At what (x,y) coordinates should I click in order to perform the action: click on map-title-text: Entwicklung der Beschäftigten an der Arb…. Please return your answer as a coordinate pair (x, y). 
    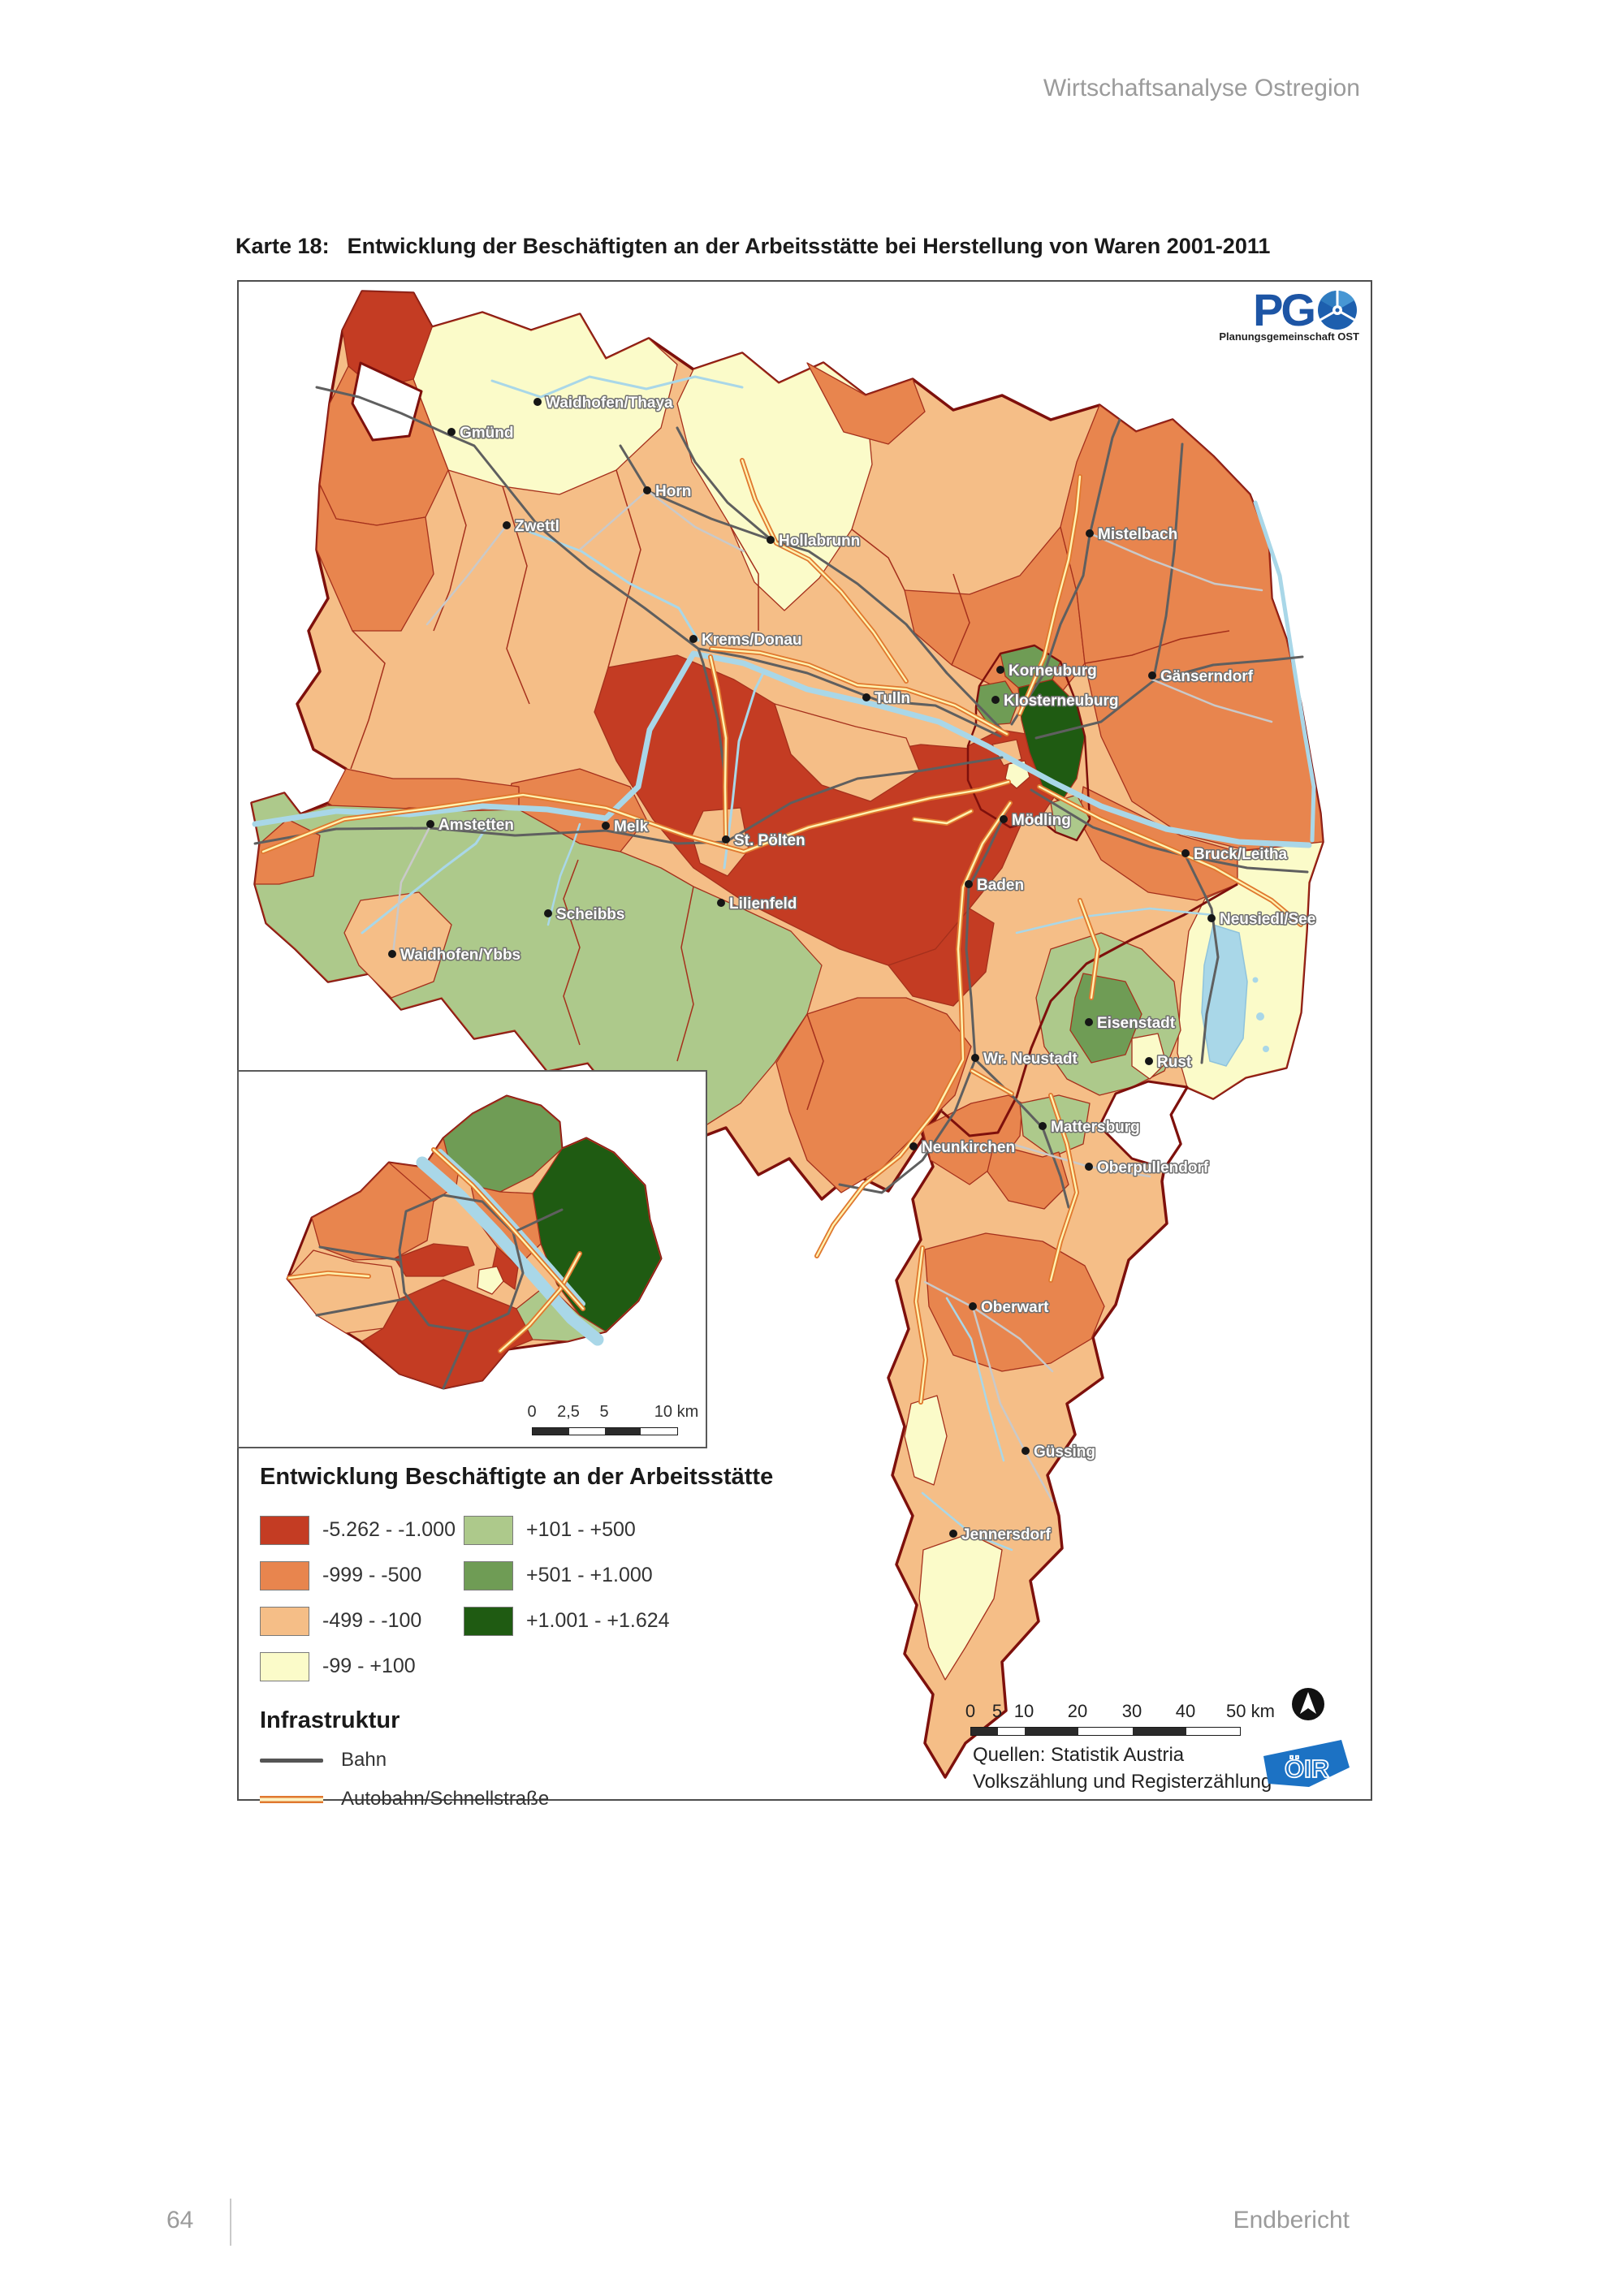
    Looking at the image, I should click on (809, 246).